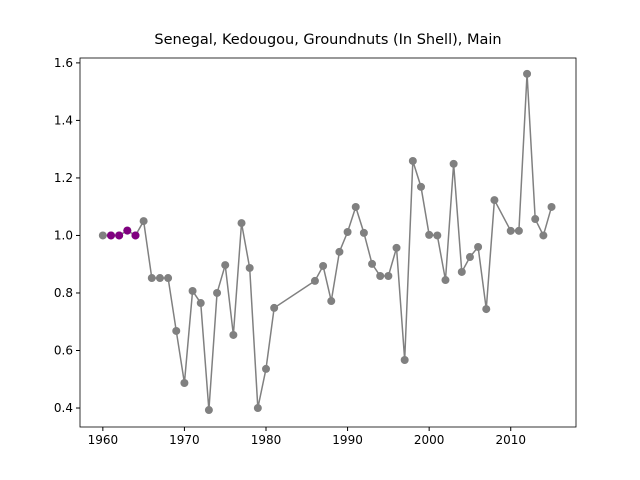  What do you see at coordinates (103, 440) in the screenshot?
I see `x-tick-label: 1960` at bounding box center [103, 440].